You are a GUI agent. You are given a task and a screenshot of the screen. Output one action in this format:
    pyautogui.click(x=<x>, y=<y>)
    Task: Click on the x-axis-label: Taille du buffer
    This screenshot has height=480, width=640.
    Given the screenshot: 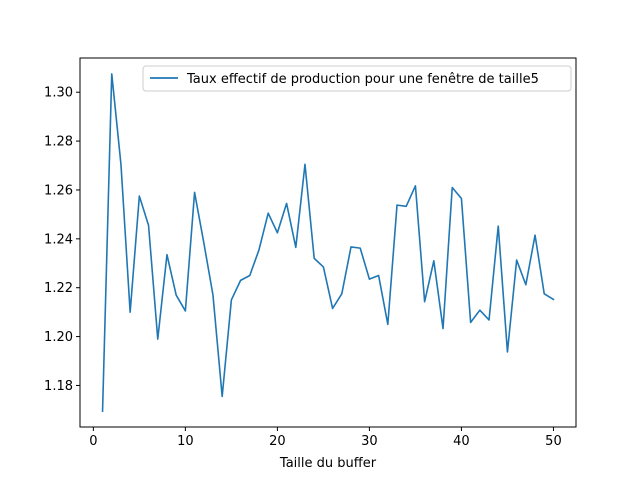 What is the action you would take?
    pyautogui.click(x=328, y=463)
    